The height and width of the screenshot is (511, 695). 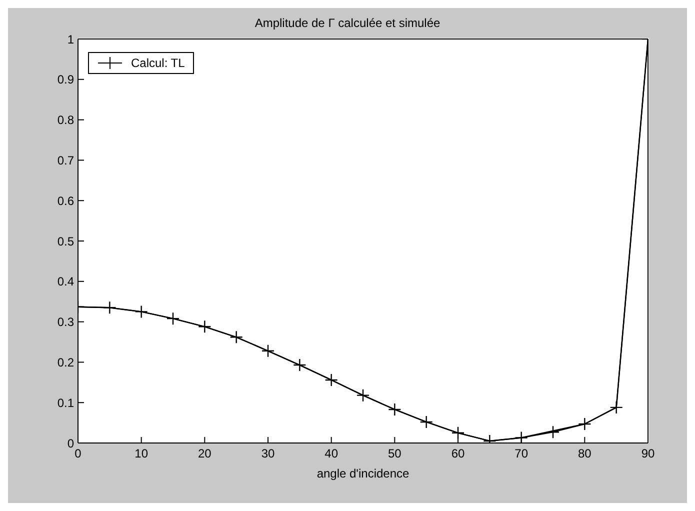 What do you see at coordinates (331, 453) in the screenshot?
I see `x-tick-label: 40` at bounding box center [331, 453].